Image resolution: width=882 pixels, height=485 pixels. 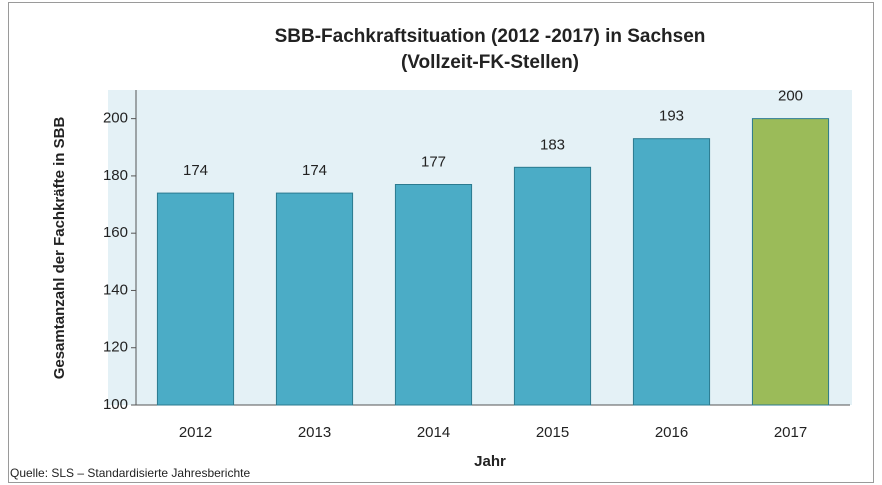 What do you see at coordinates (115, 232) in the screenshot?
I see `y-tick-label: 160` at bounding box center [115, 232].